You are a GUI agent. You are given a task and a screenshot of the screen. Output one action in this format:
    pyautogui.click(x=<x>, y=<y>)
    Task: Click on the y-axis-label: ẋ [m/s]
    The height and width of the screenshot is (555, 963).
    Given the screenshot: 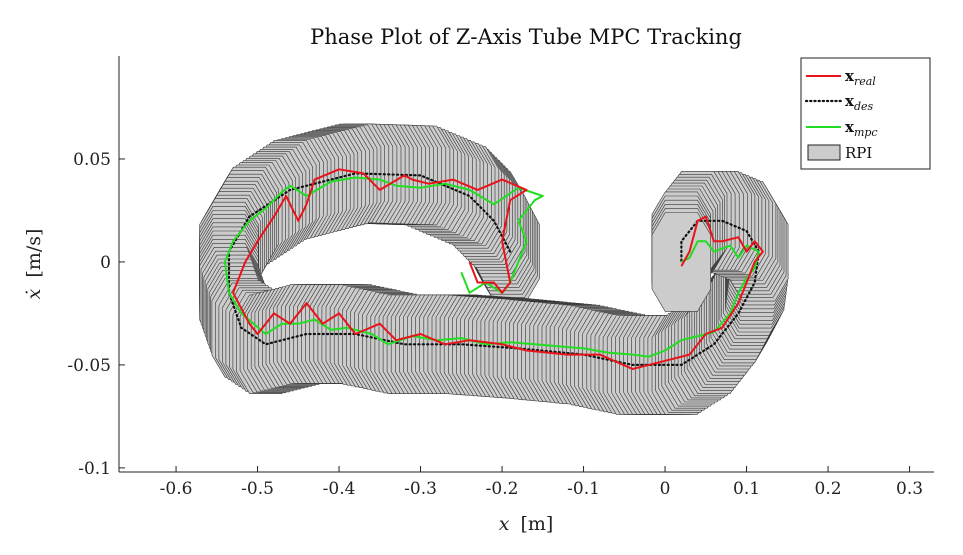 What is the action you would take?
    pyautogui.click(x=34, y=264)
    